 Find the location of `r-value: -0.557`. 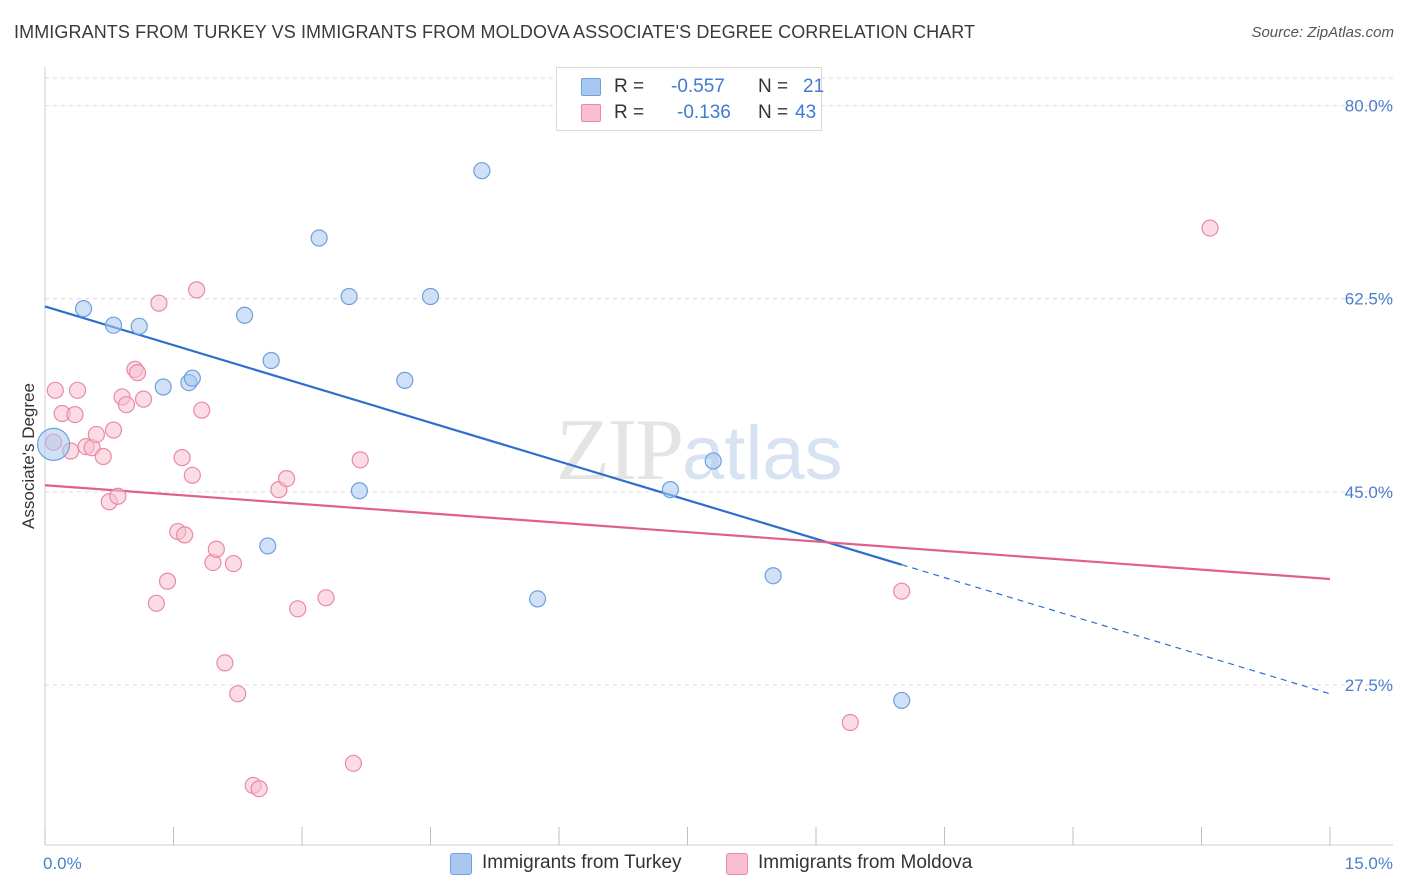

r-value: -0.557 is located at coordinates (698, 86).